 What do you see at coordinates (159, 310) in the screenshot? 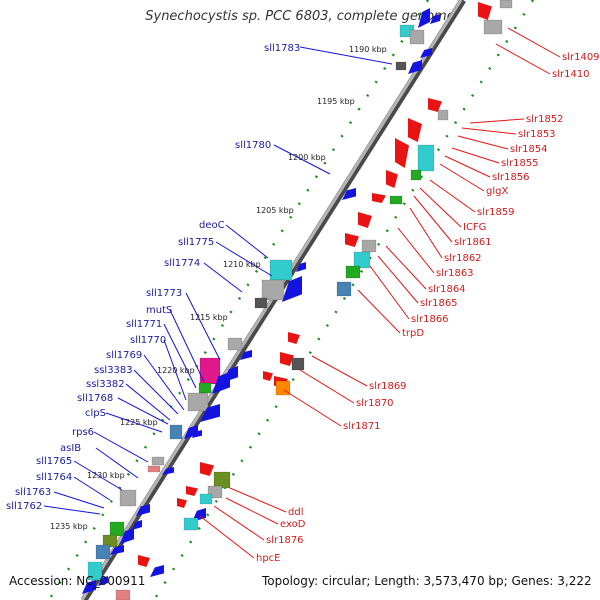
I see `gene-label-left: mutS` at bounding box center [159, 310].